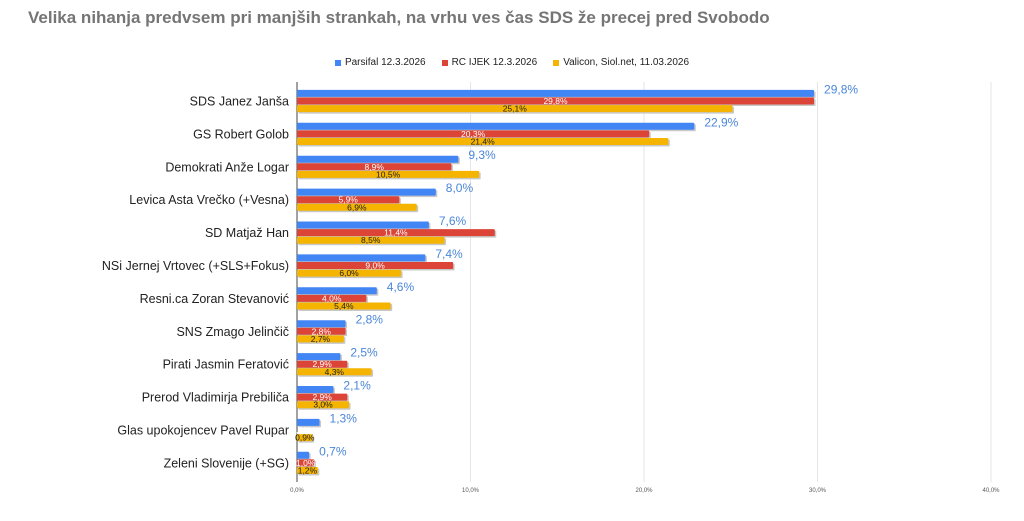 The height and width of the screenshot is (521, 1024). Describe the element at coordinates (239, 102) in the screenshot. I see `category-label: SDS Janez Janša` at that location.